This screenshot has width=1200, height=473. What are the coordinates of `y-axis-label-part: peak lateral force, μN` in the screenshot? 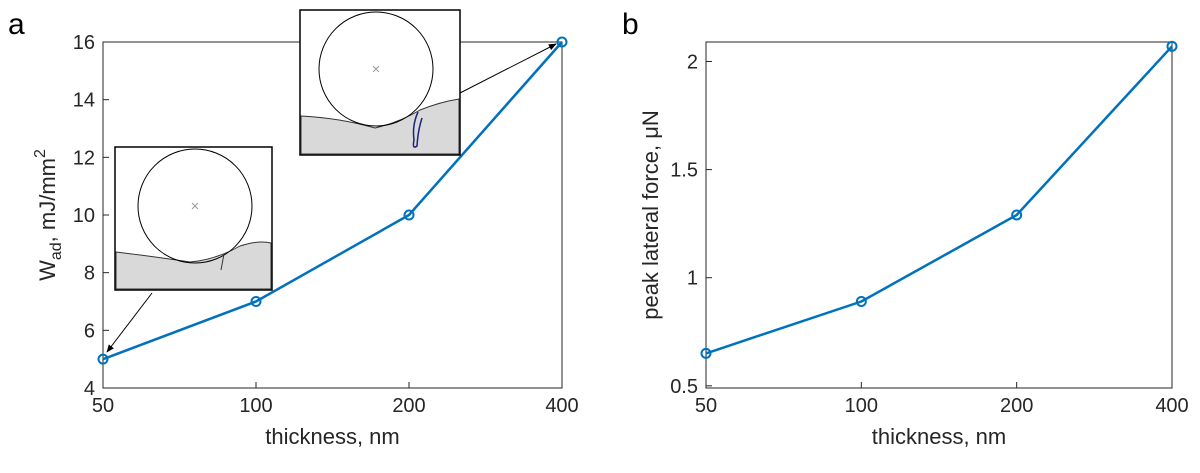 It's located at (650, 215).